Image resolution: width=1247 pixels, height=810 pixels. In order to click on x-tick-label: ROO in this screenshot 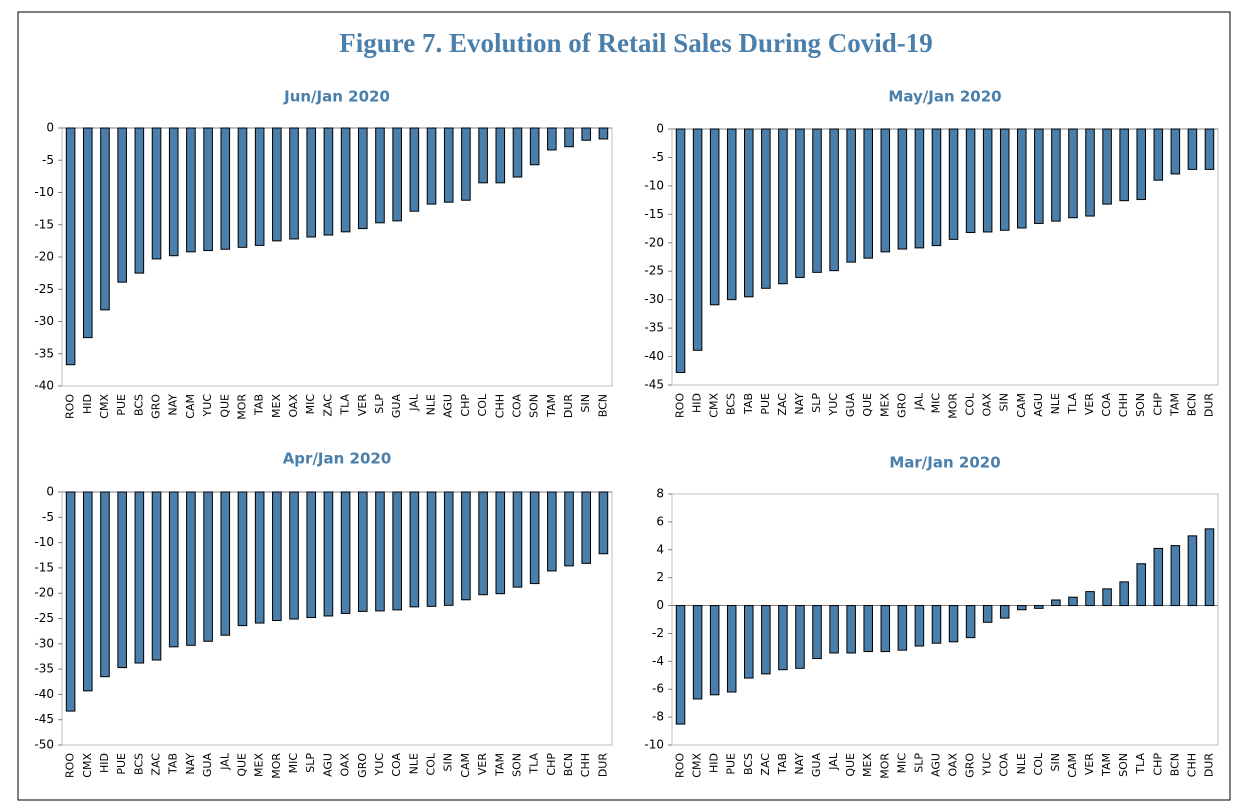, I will do `click(70, 765)`.